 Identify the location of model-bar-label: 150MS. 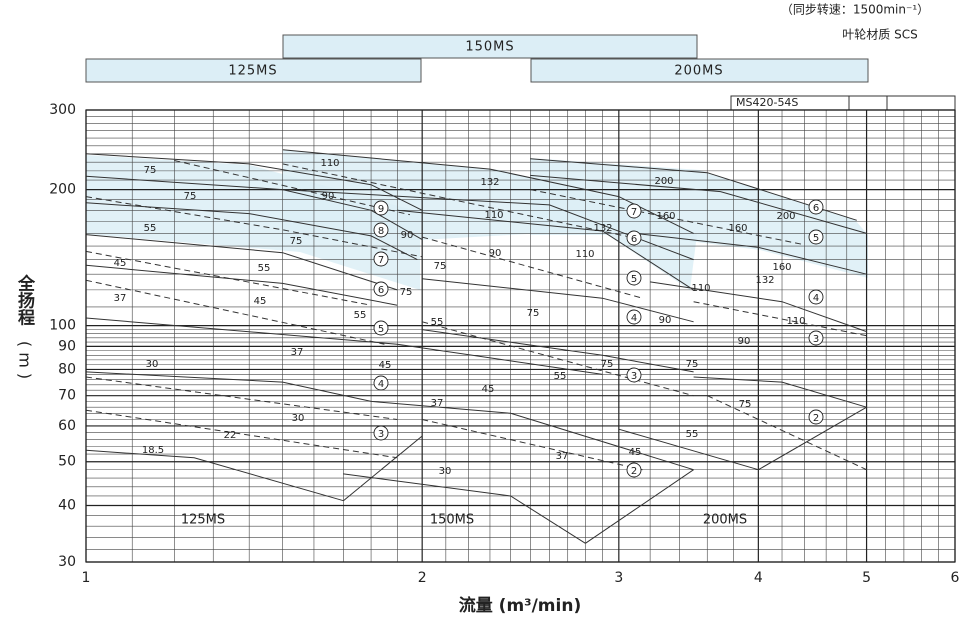
(489, 47).